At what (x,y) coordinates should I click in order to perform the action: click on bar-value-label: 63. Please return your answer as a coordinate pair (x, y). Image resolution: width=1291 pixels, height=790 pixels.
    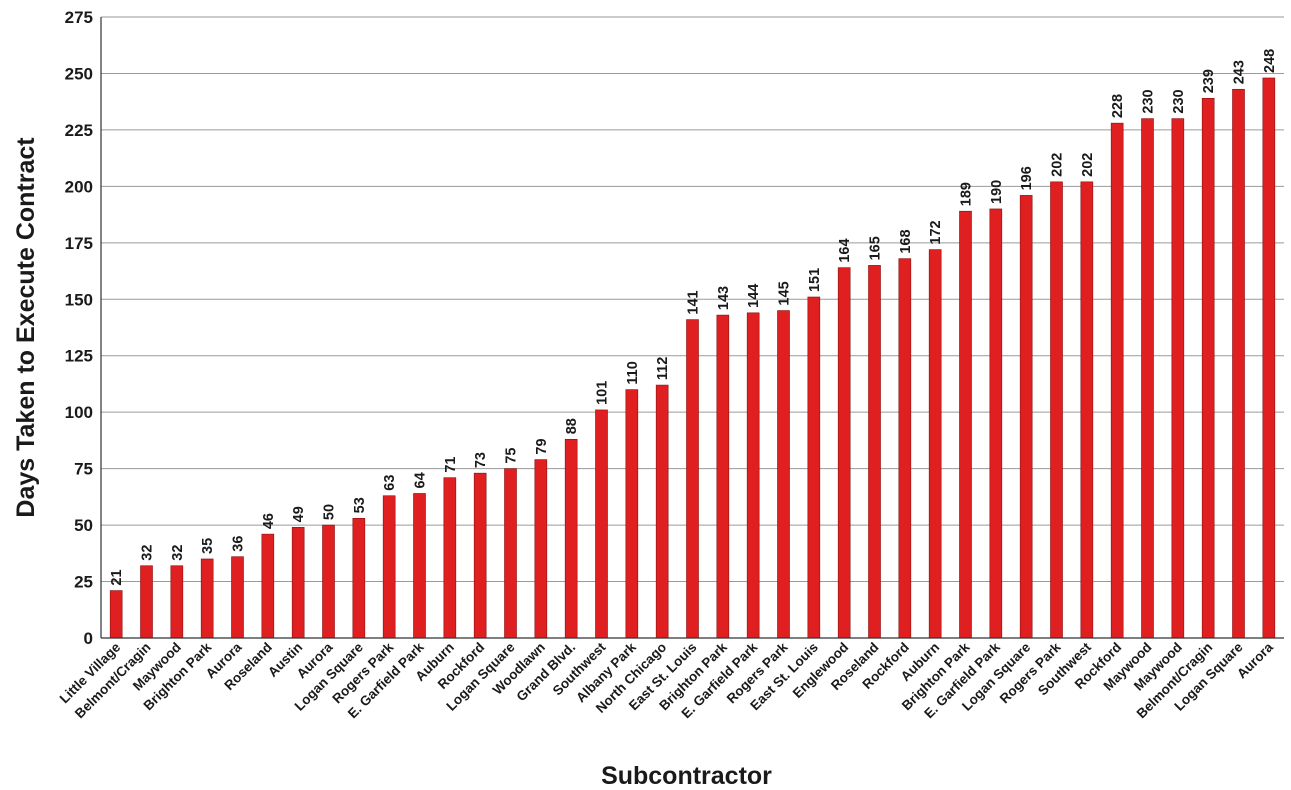
    Looking at the image, I should click on (390, 483).